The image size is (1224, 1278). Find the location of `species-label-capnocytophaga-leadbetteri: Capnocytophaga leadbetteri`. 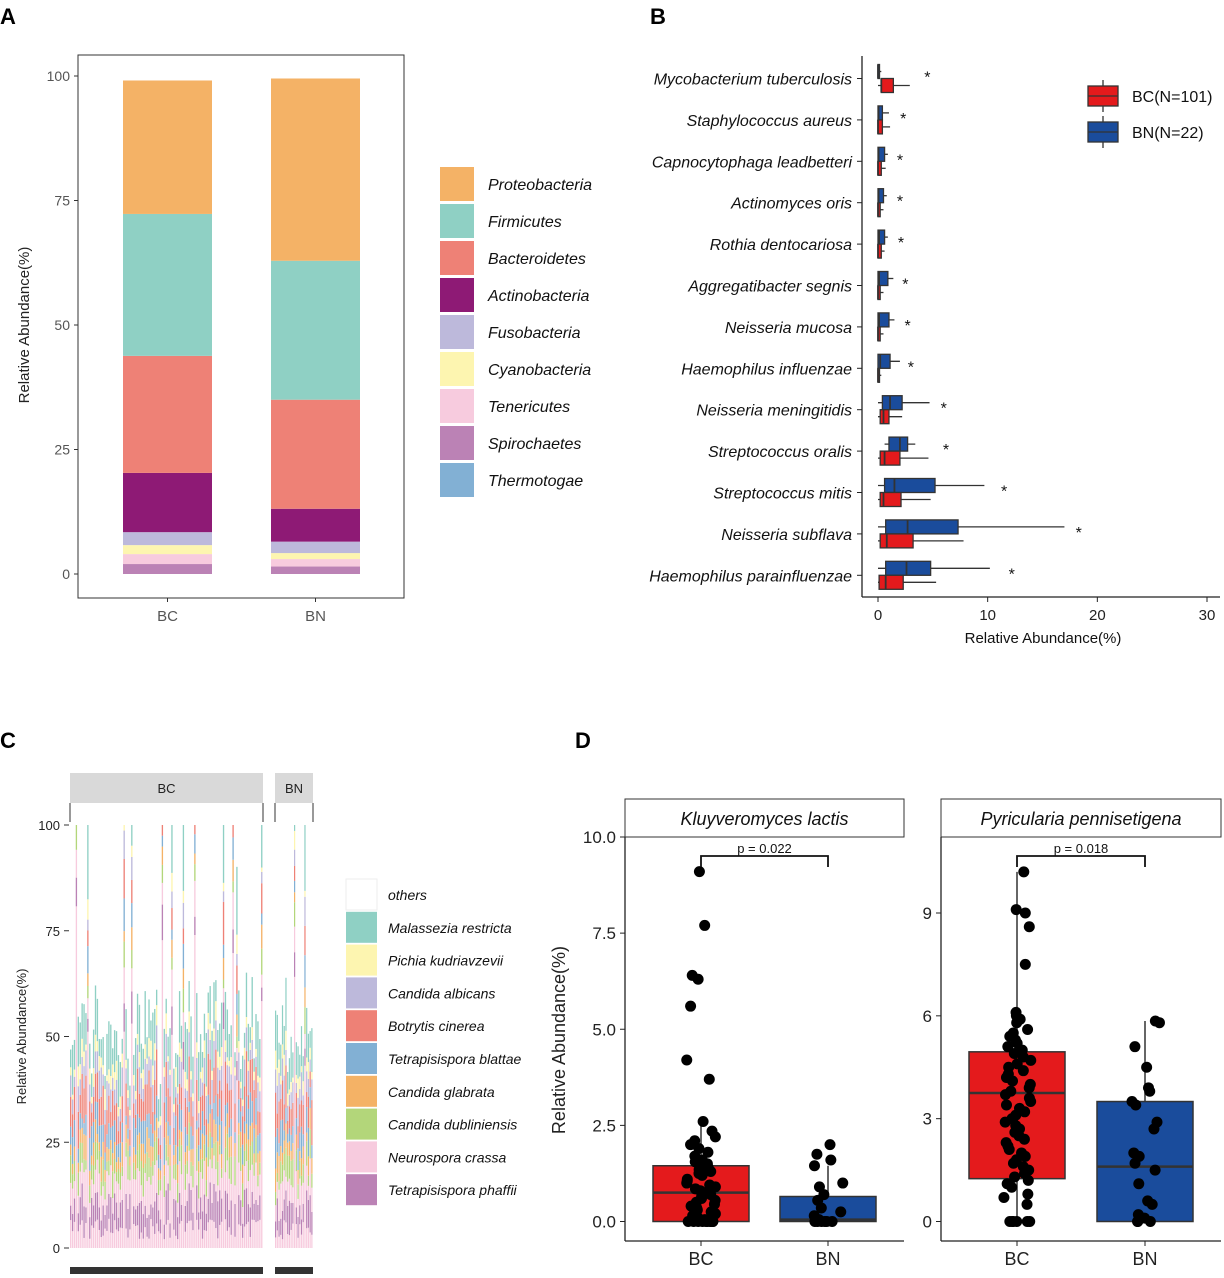

species-label-capnocytophaga-leadbetteri: Capnocytophaga leadbetteri is located at coordinates (752, 162).